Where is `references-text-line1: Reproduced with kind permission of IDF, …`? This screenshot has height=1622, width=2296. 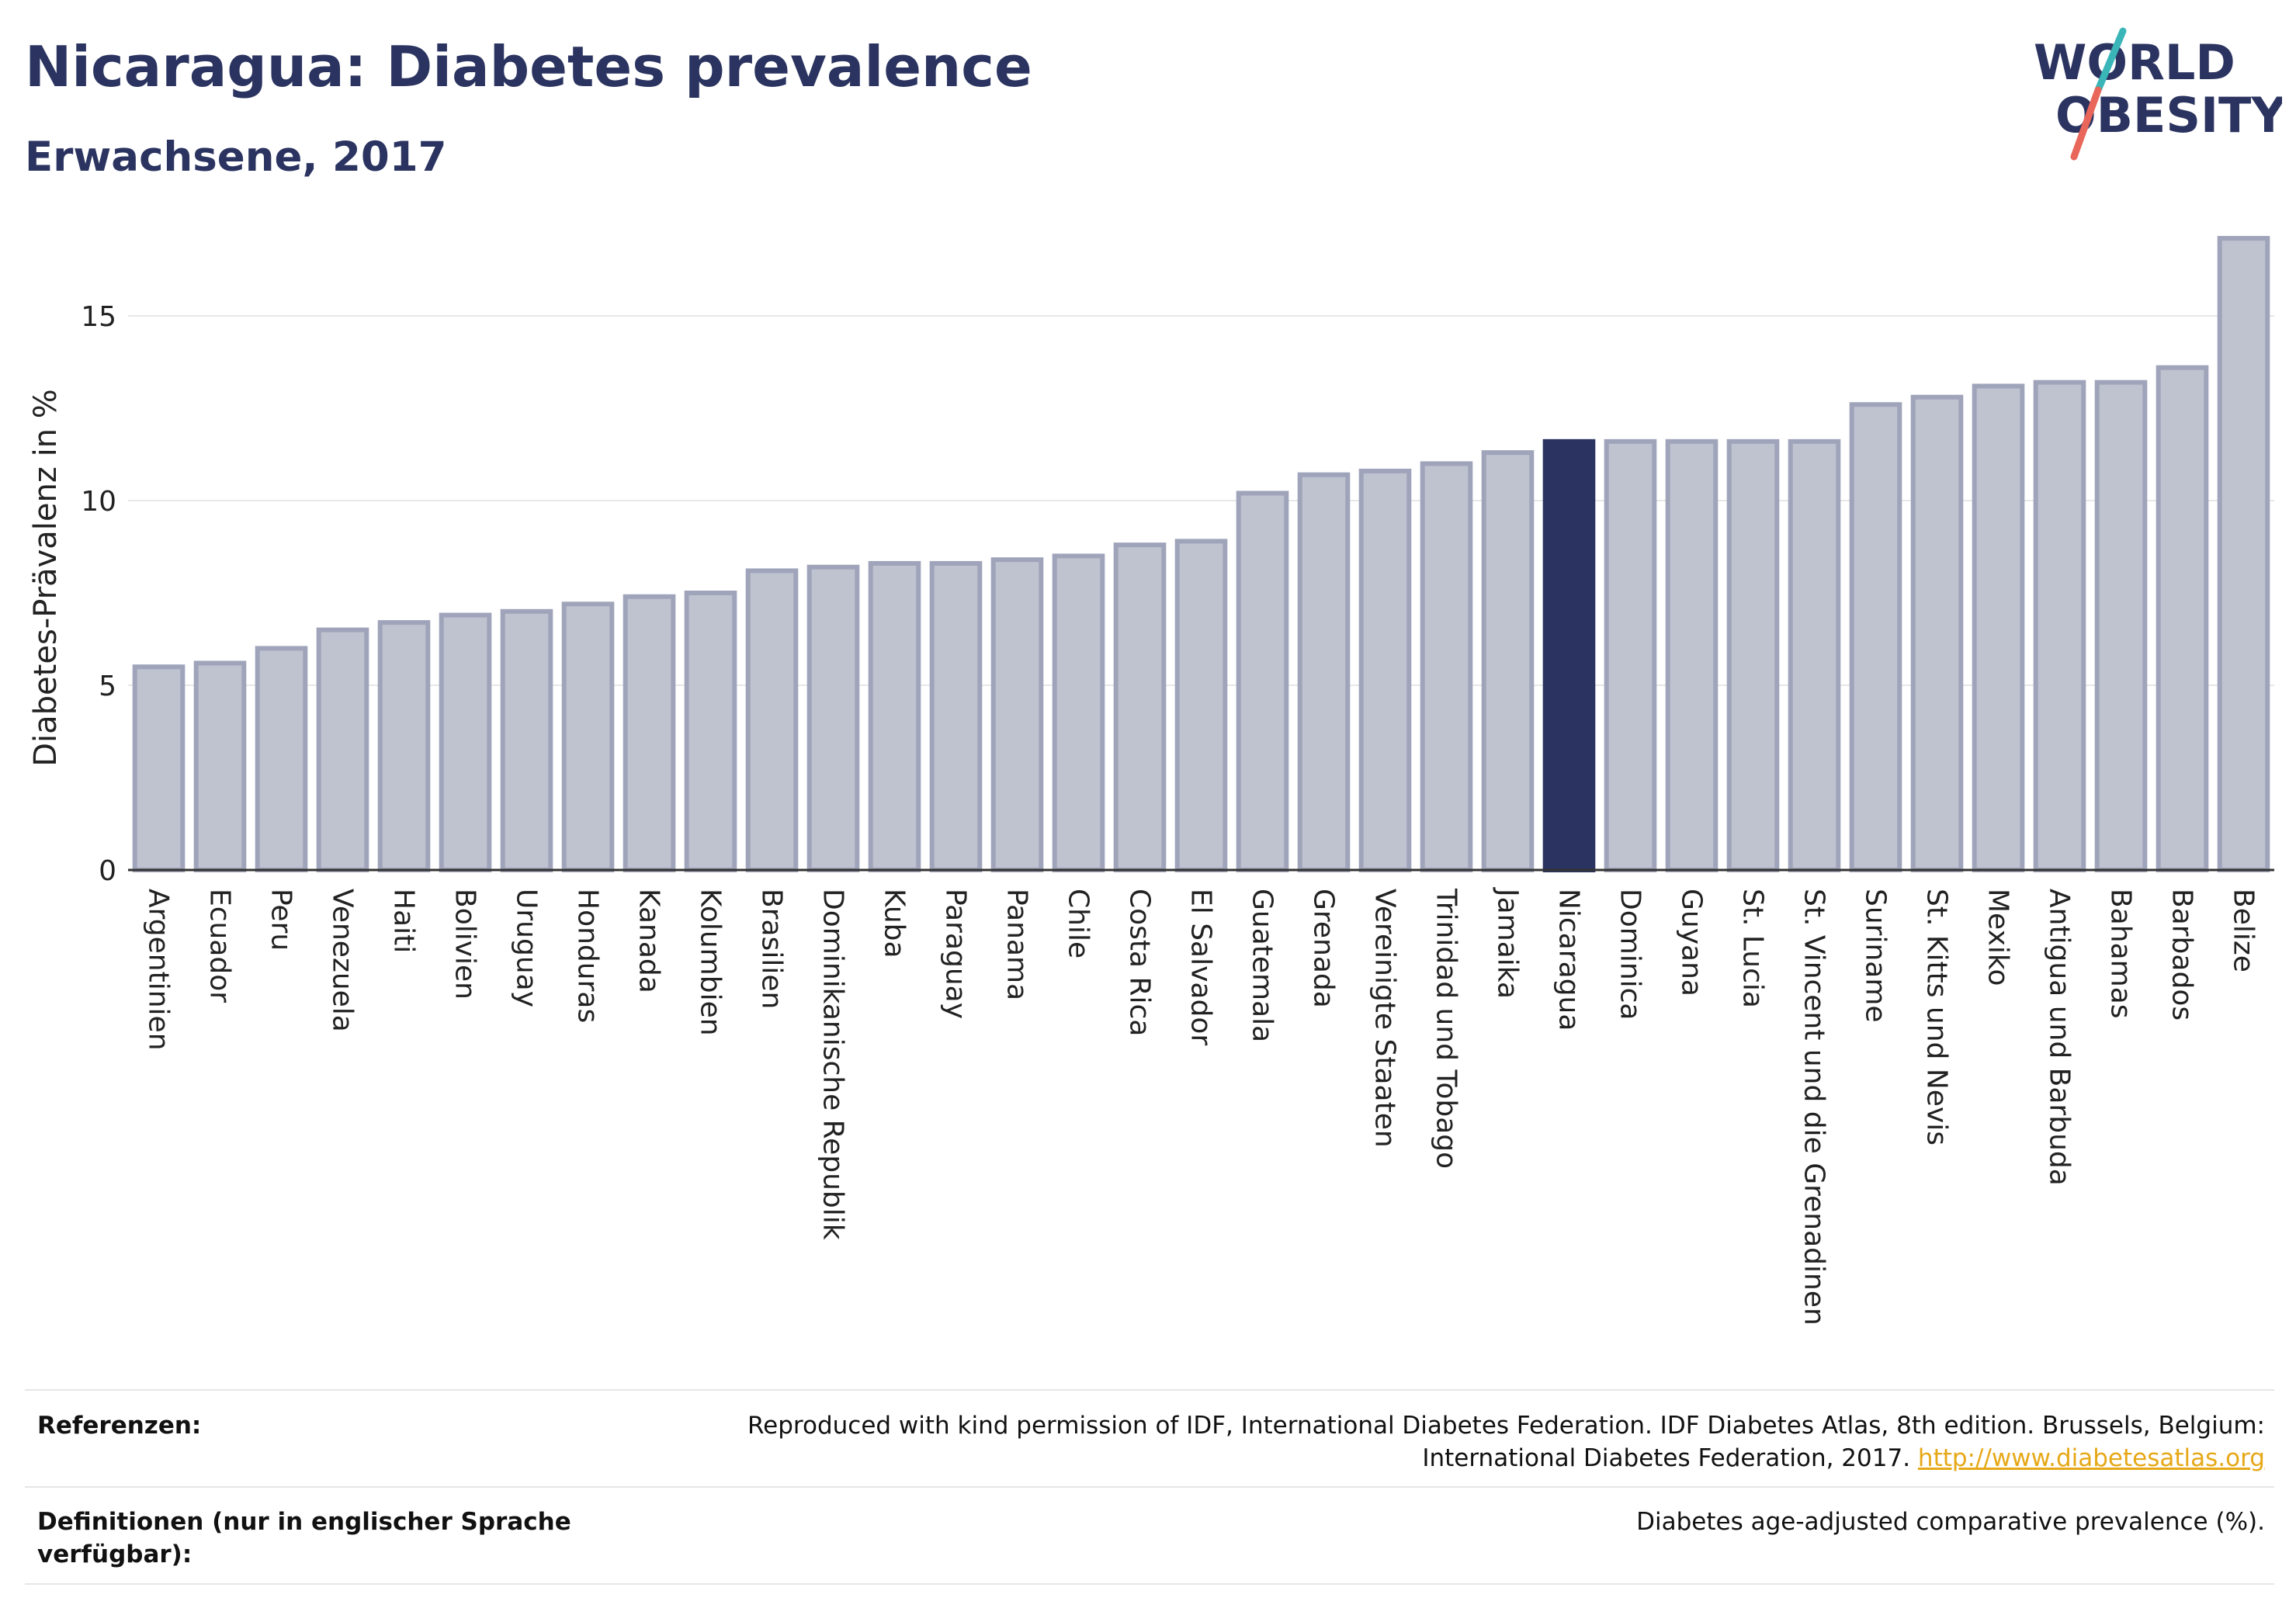
references-text-line1: Reproduced with kind permission of IDF, … is located at coordinates (1506, 1426).